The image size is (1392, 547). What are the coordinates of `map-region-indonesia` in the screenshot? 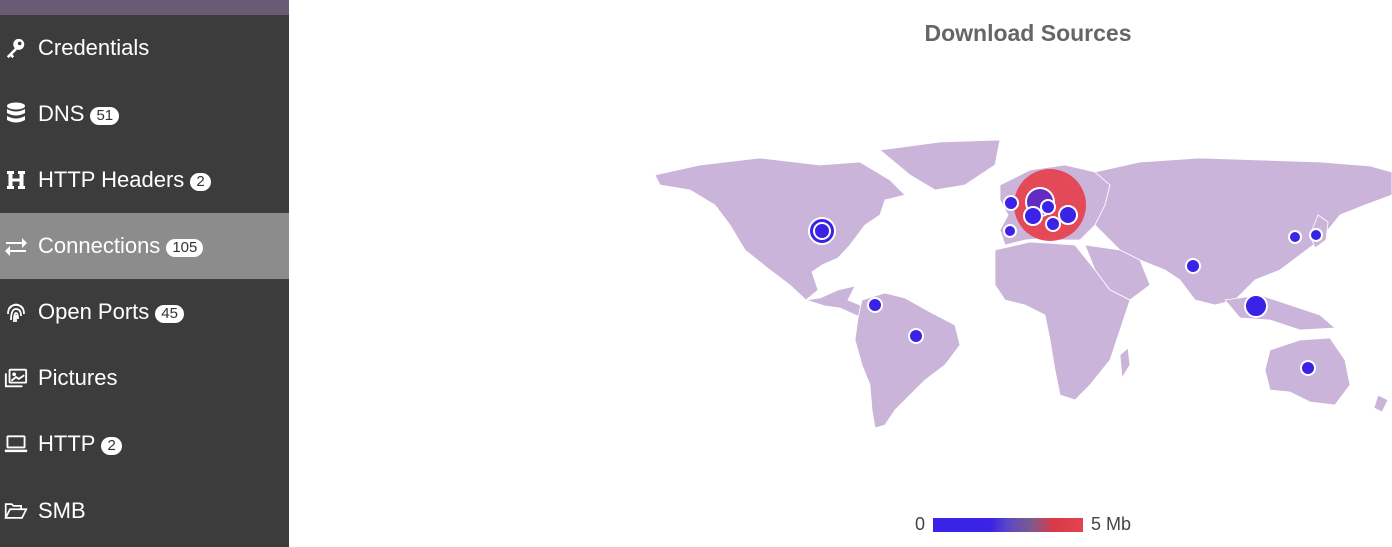 It's located at (1280, 312).